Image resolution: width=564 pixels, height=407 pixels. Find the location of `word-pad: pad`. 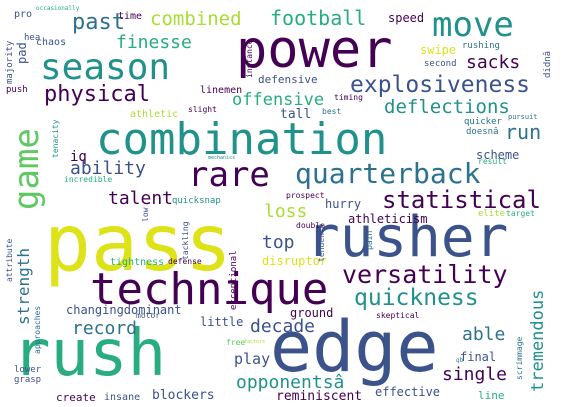

word-pad: pad is located at coordinates (22, 53).